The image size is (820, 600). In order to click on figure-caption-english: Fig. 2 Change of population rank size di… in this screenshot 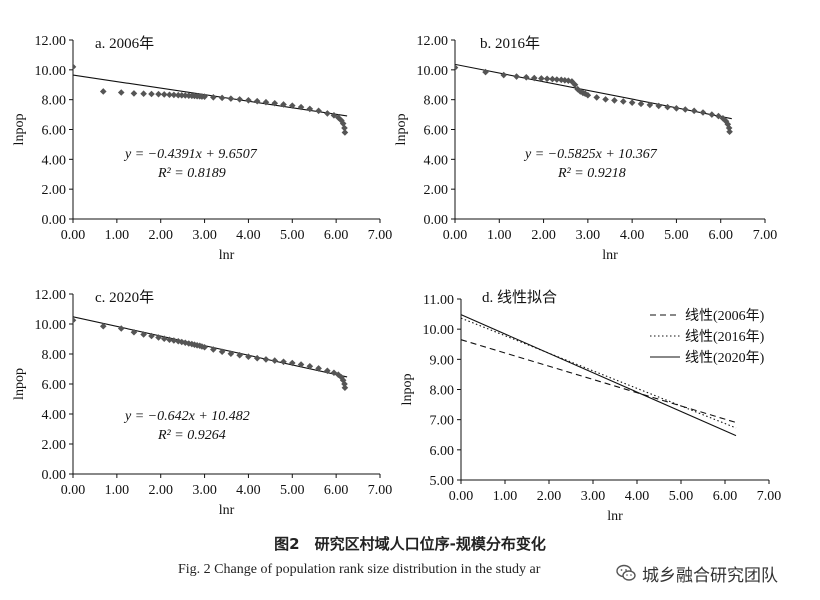, I will do `click(359, 569)`.